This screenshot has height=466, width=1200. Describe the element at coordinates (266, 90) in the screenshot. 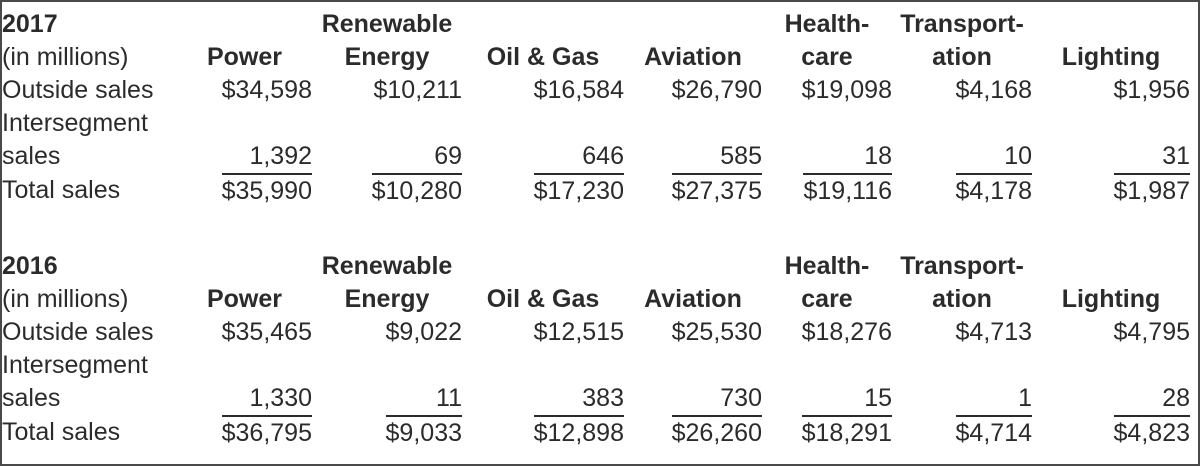

I see `outside-sales-value: $34,598` at that location.